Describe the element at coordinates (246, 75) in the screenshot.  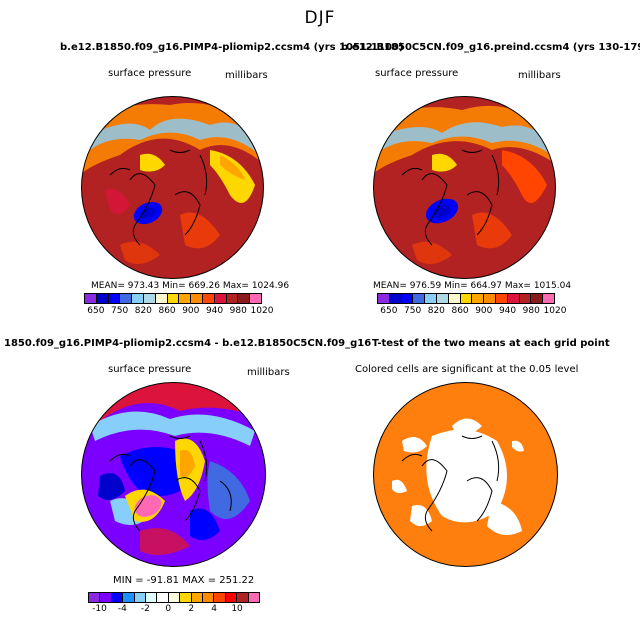
I see `panel1-units-label: millibars` at that location.